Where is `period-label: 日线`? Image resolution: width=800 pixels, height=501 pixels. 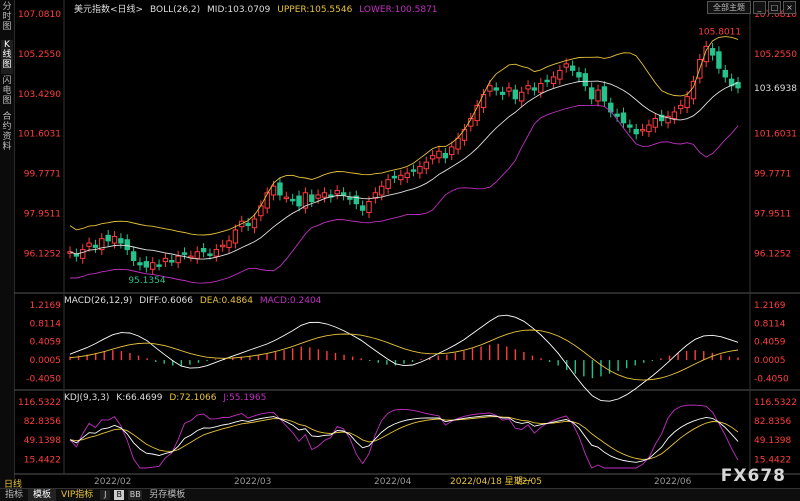 period-label: 日线 is located at coordinates (13, 485).